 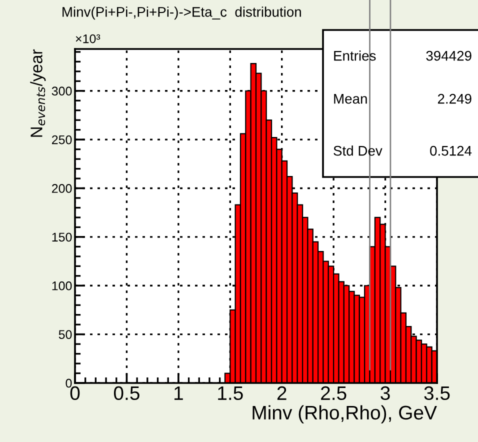 I want to click on annotation: Std Dev, so click(x=358, y=151).